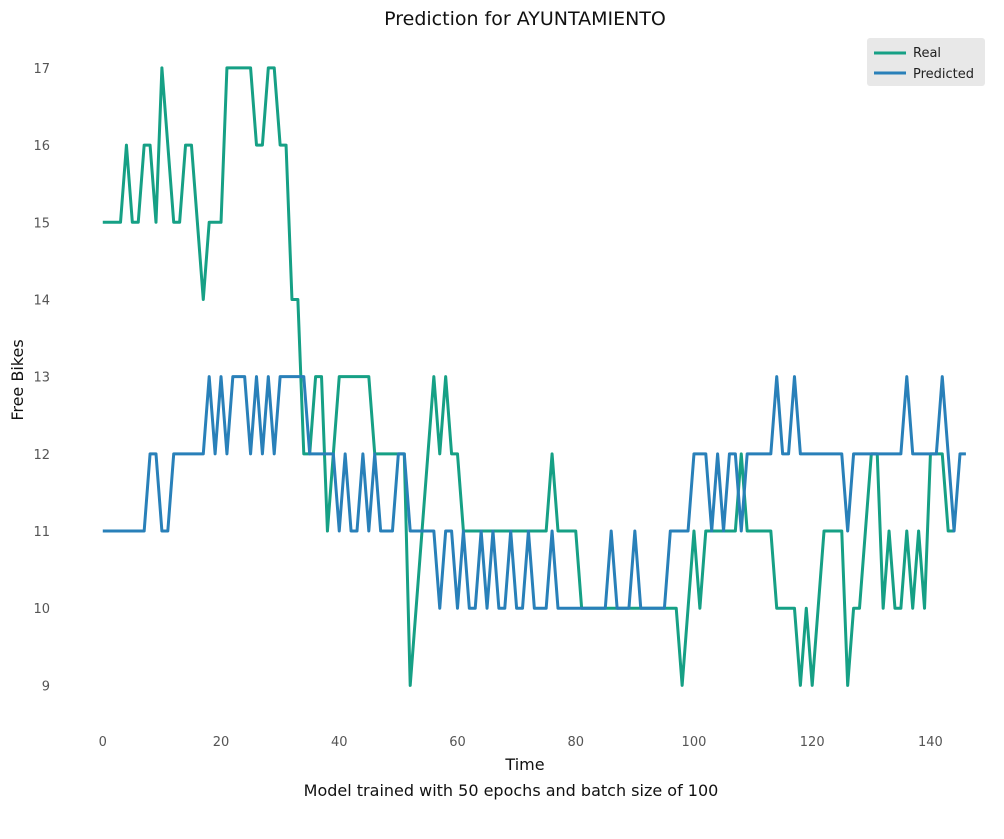 The height and width of the screenshot is (839, 1004). Describe the element at coordinates (943, 74) in the screenshot. I see `legend-label-predicted: Predicted` at that location.